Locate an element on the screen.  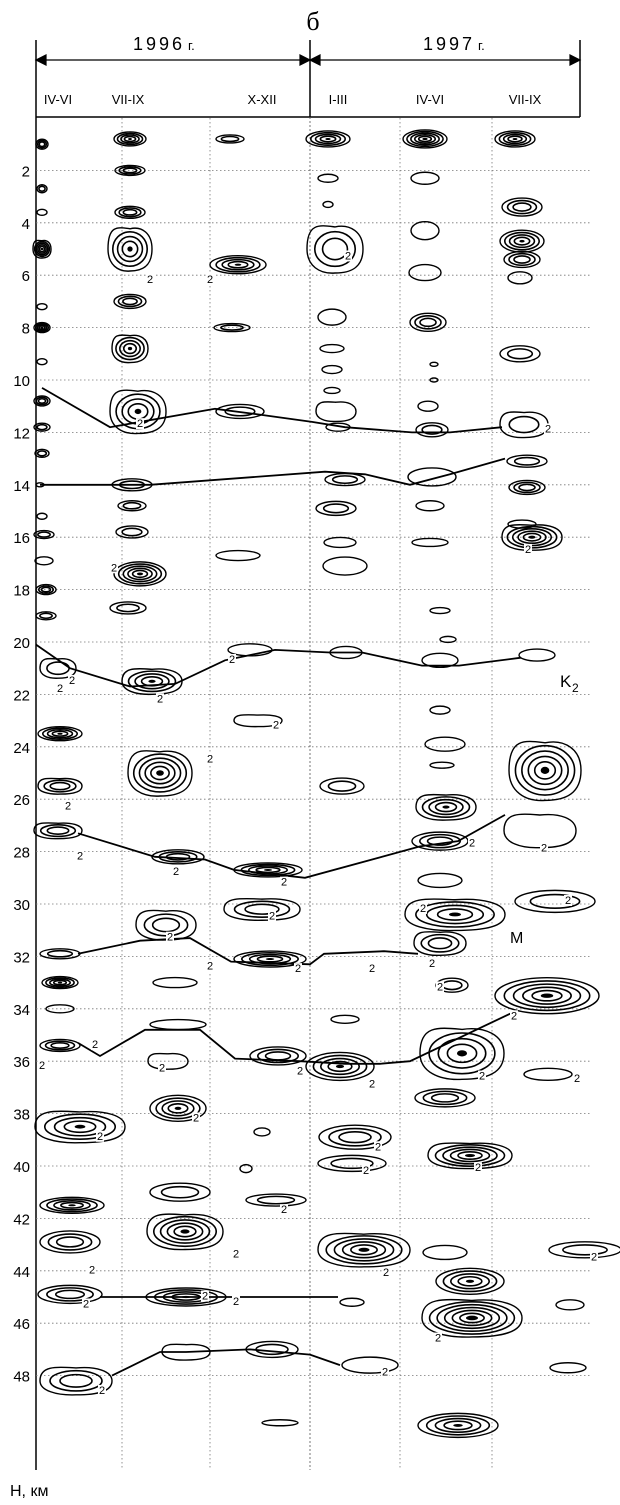
period-label: IV-VI is located at coordinates (430, 99).